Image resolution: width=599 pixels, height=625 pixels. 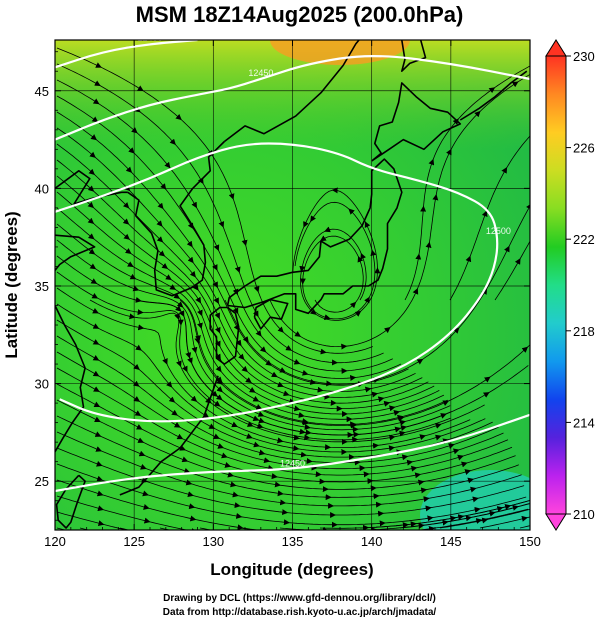 I want to click on y-tick-label: 40, so click(x=42, y=188).